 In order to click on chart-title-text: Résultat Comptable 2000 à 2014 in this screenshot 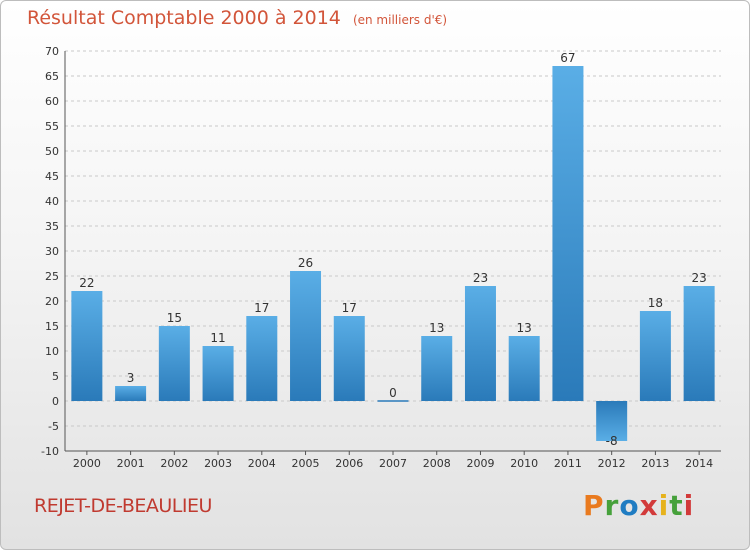, I will do `click(184, 18)`.